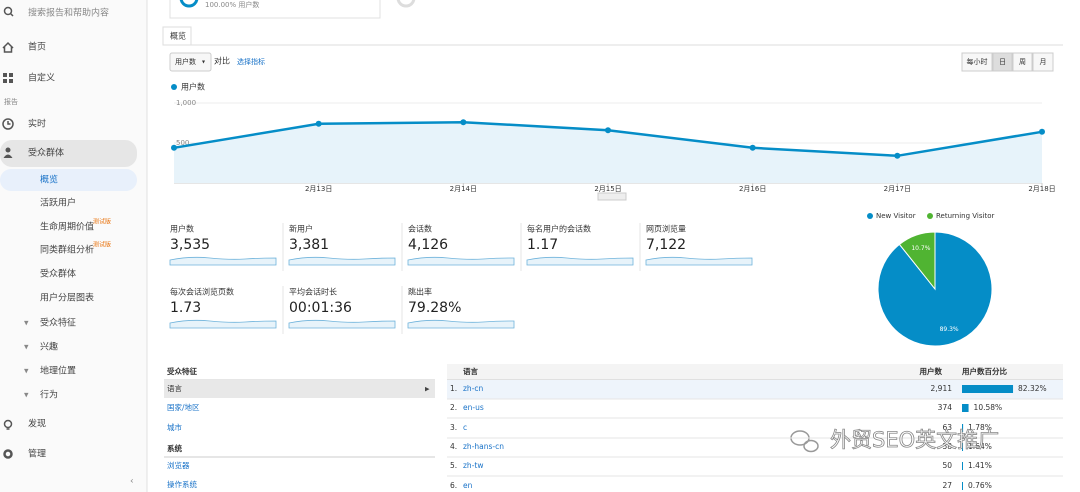  What do you see at coordinates (67, 250) in the screenshot?
I see `nav-item: 同类群组分析` at bounding box center [67, 250].